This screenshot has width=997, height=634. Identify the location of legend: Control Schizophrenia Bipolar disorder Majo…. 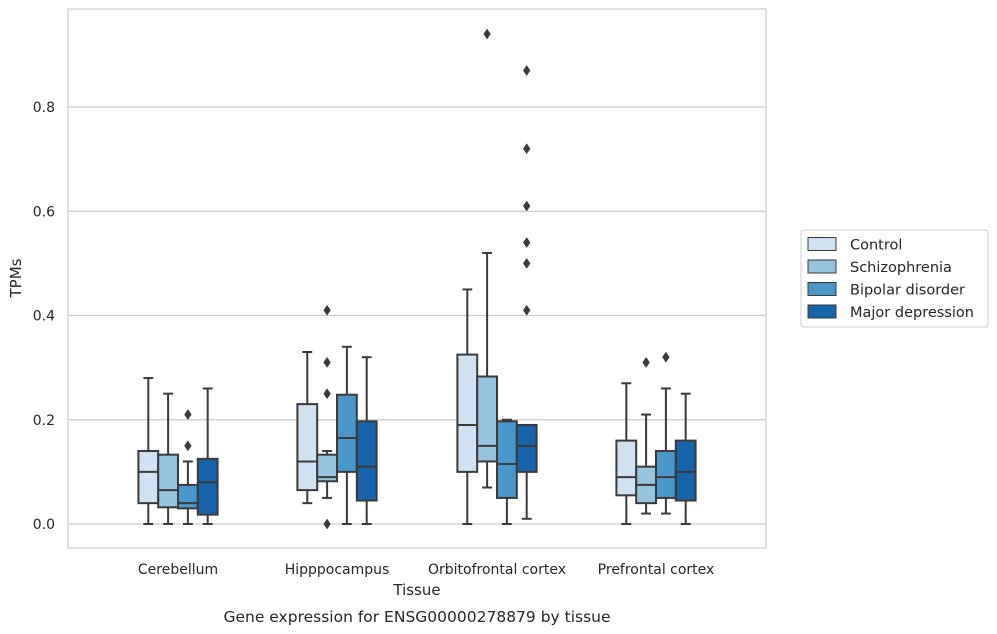
(894, 278).